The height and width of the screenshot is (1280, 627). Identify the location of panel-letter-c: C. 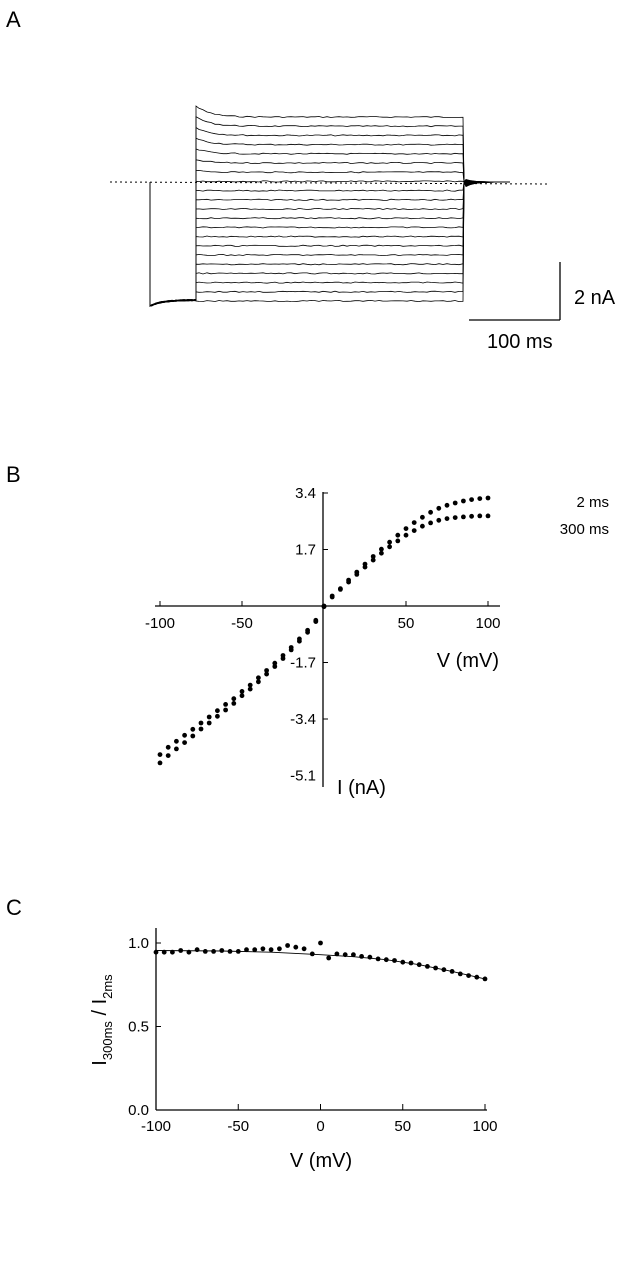
(14, 907).